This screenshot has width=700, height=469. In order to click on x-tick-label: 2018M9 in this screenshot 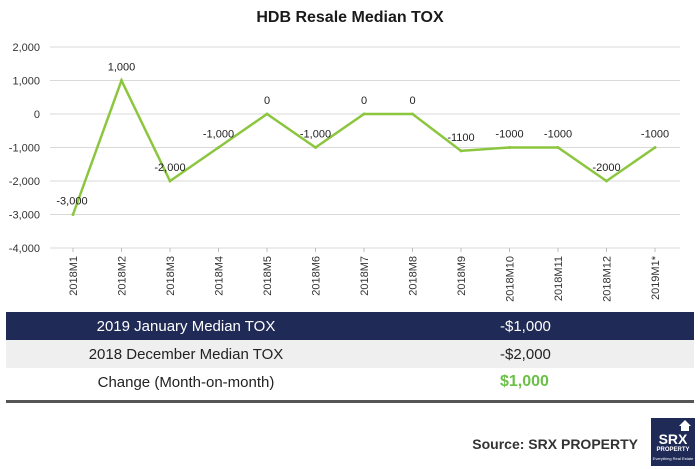, I will do `click(462, 276)`.